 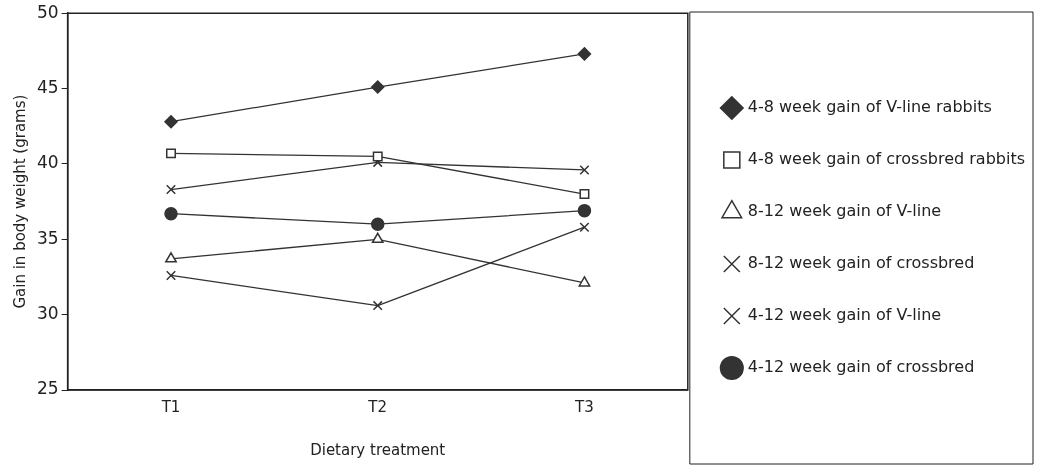 What do you see at coordinates (844, 315) in the screenshot?
I see `legend-label: 4-12 week gain of V-line` at bounding box center [844, 315].